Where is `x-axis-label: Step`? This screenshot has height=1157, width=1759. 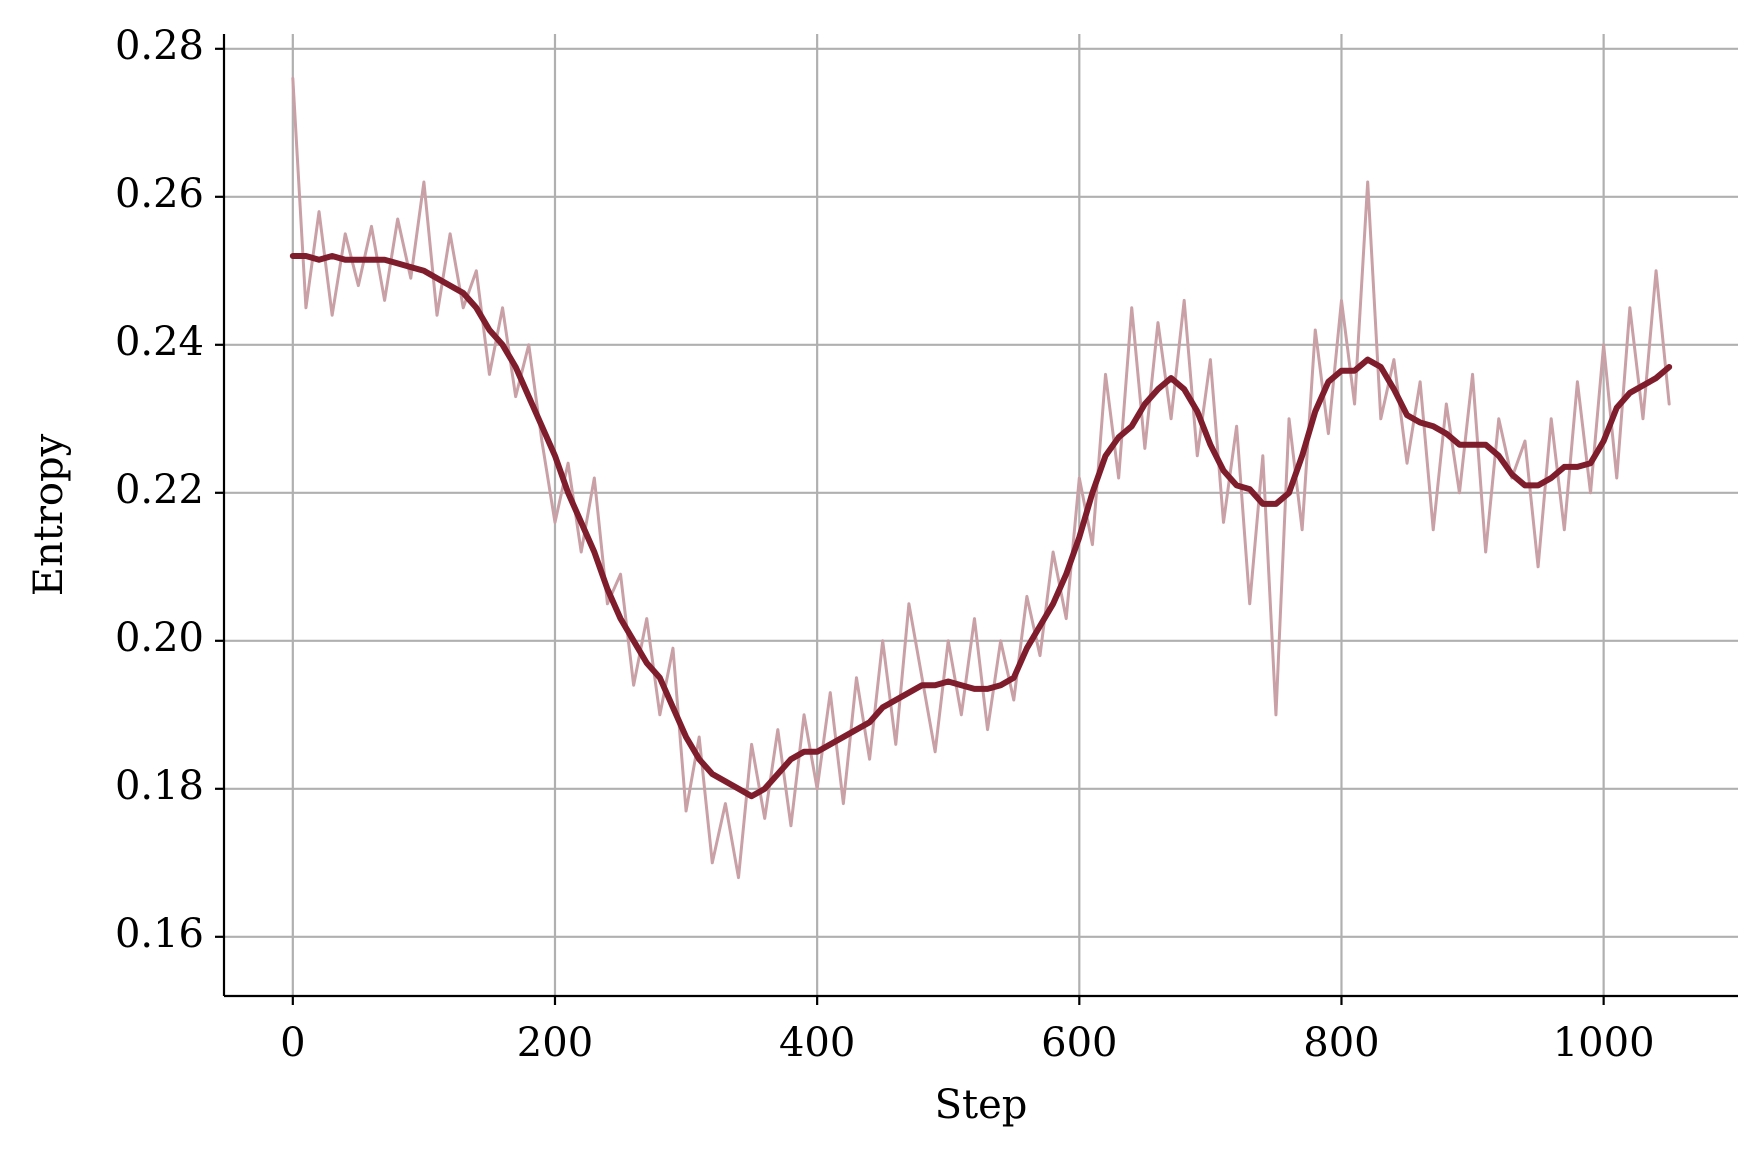 x-axis-label: Step is located at coordinates (981, 1105).